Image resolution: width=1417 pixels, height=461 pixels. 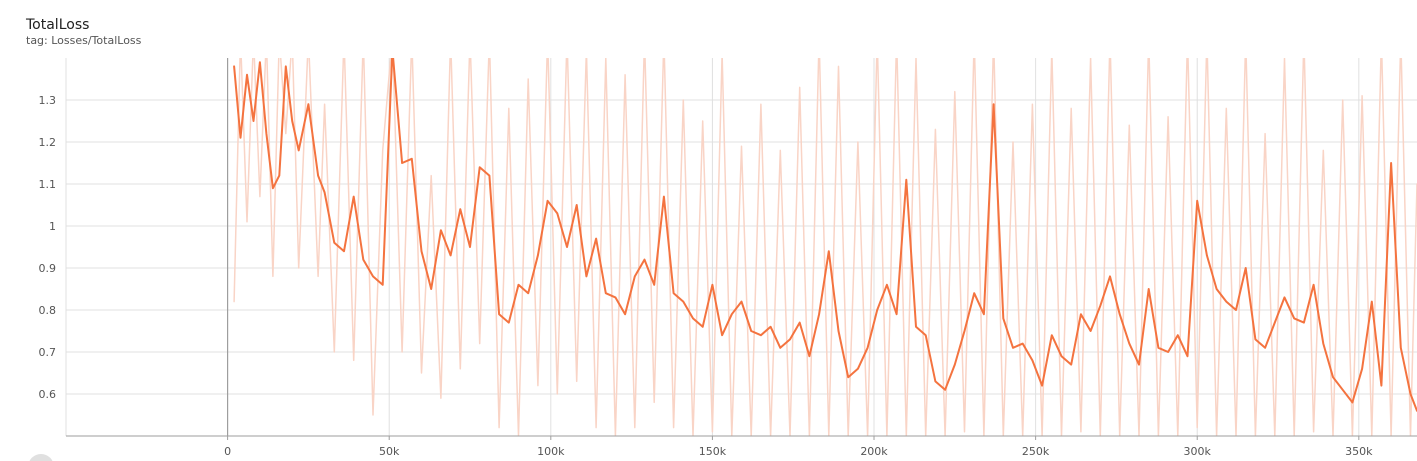 What do you see at coordinates (48, 268) in the screenshot?
I see `y-tick-label: 0.9` at bounding box center [48, 268].